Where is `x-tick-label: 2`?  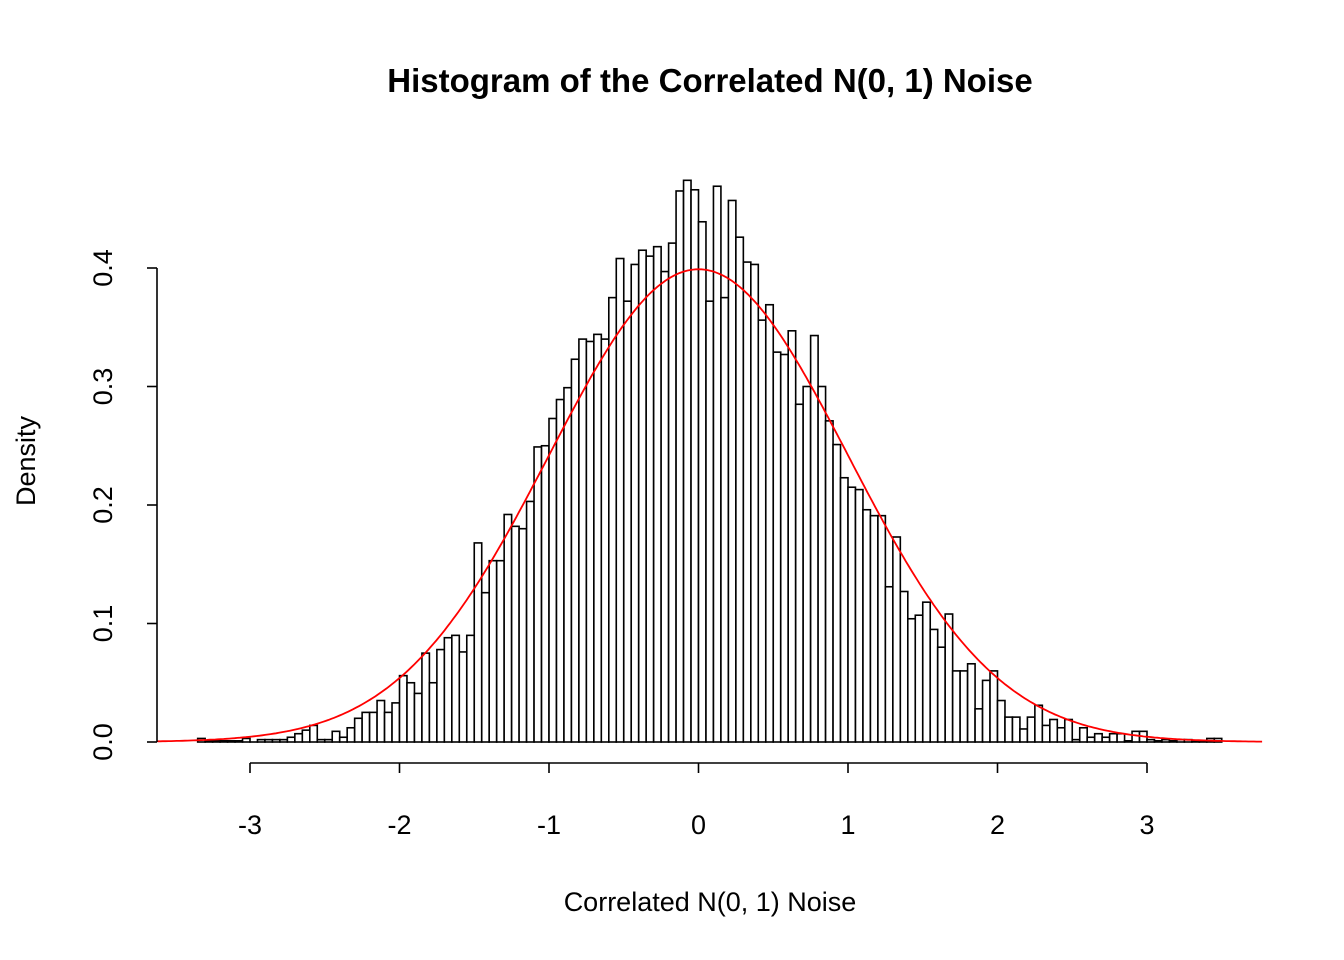 x-tick-label: 2 is located at coordinates (997, 825).